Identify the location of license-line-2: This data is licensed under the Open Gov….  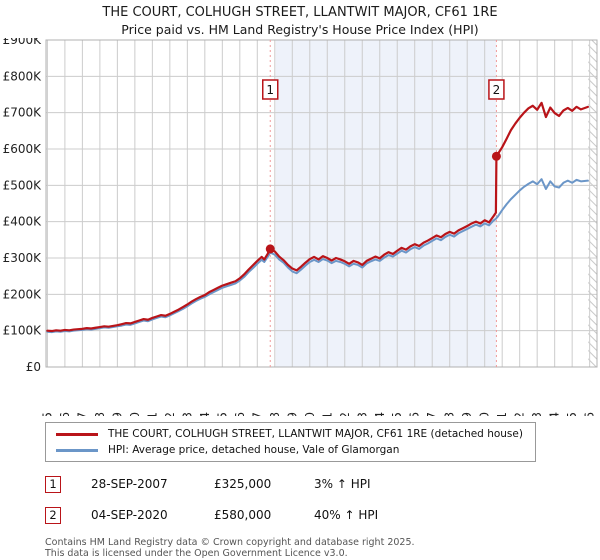
(196, 553).